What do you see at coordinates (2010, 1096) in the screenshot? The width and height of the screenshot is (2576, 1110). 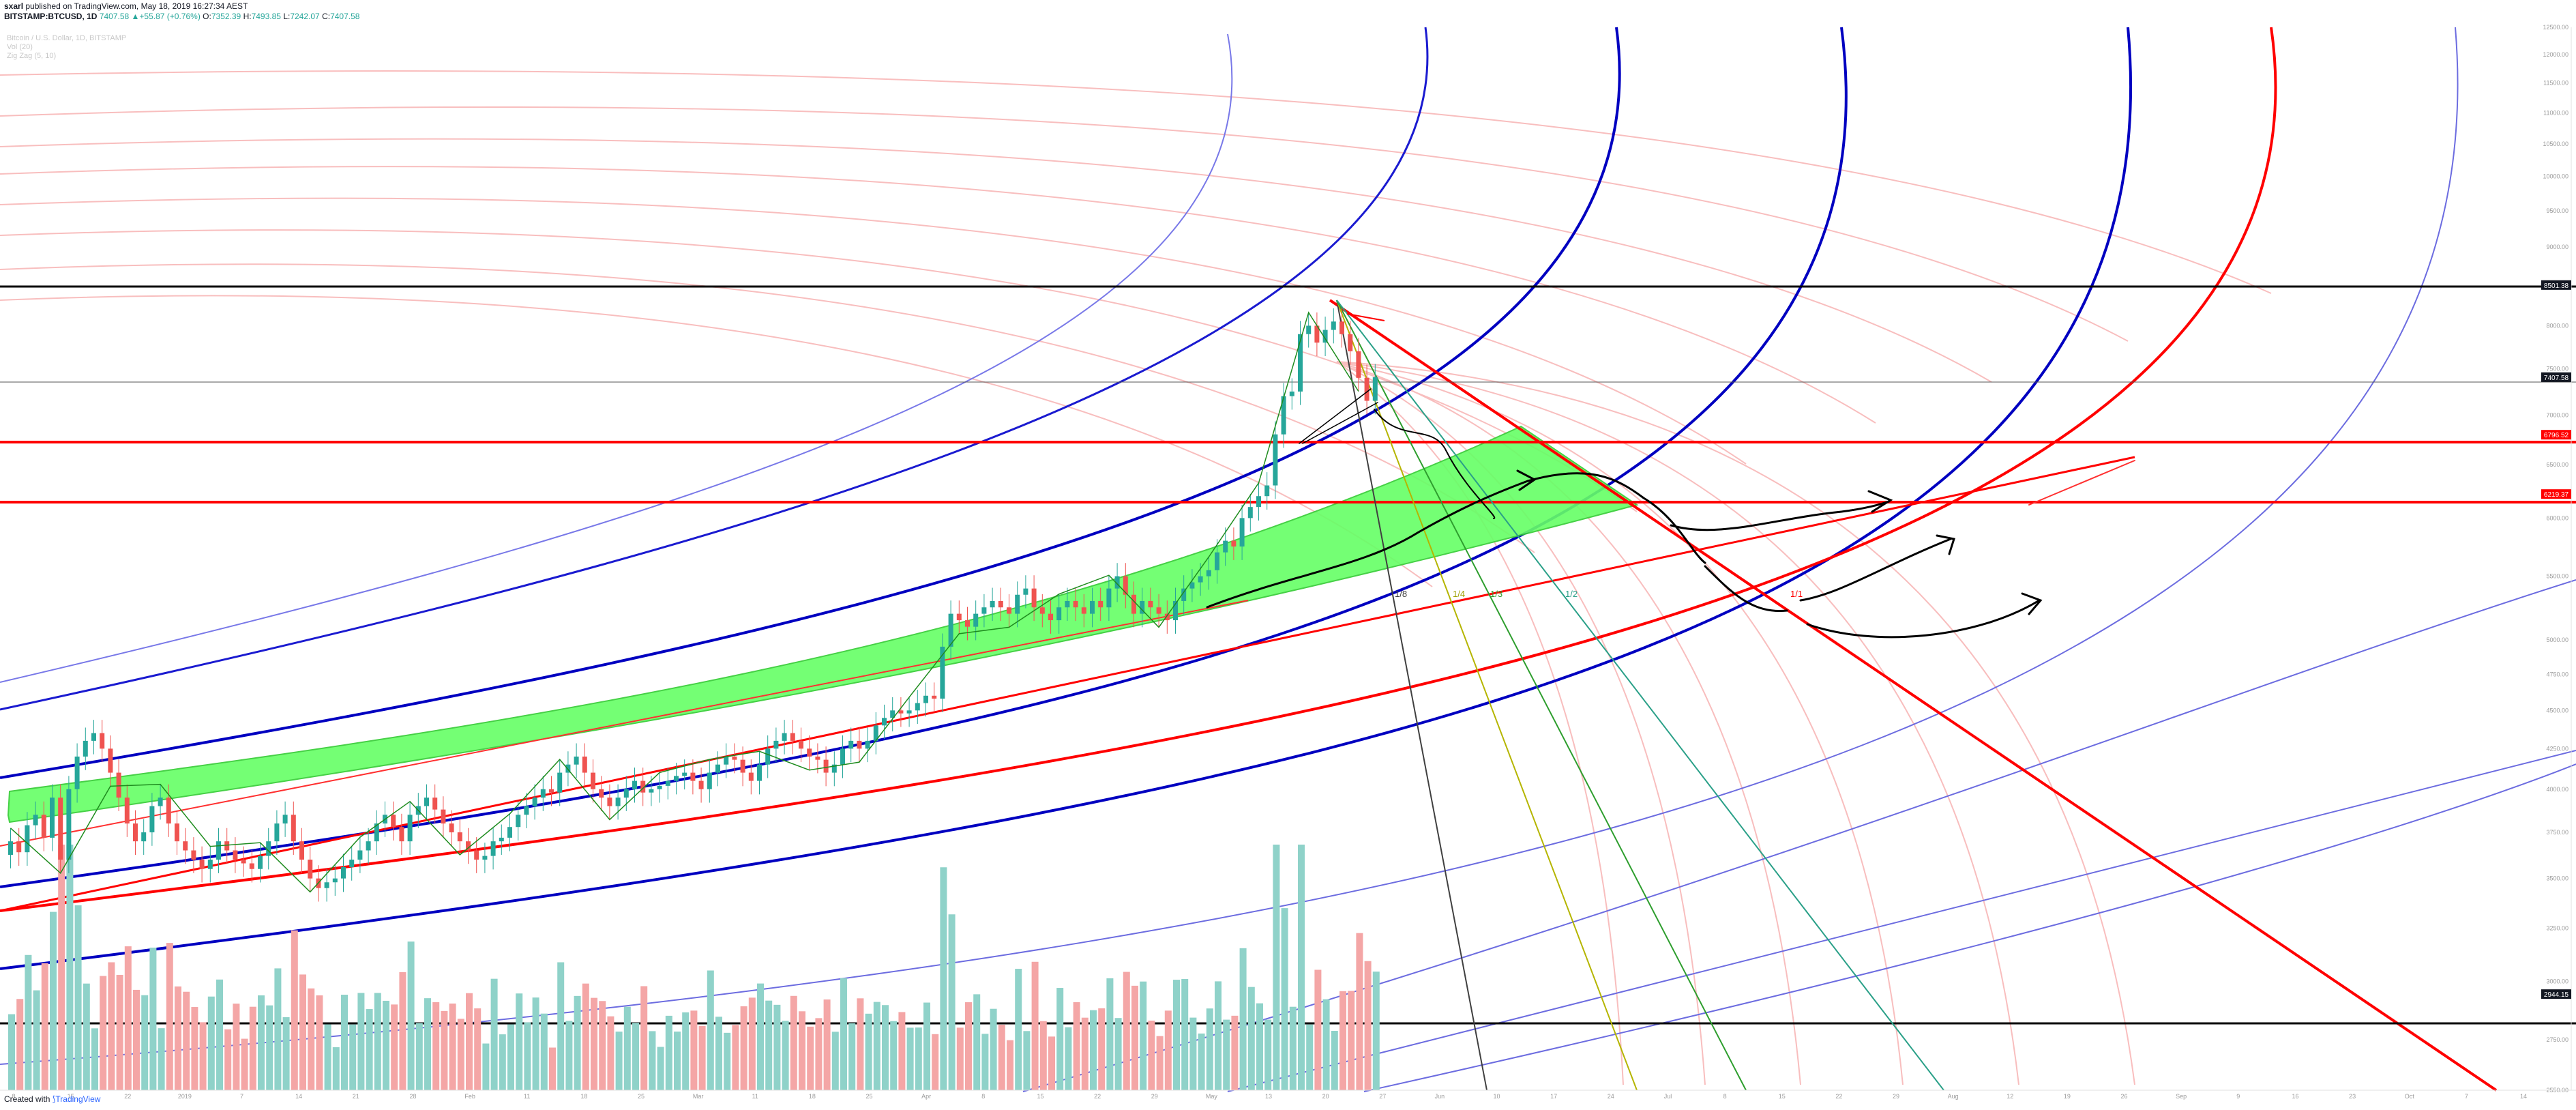 I see `time-tick: 12` at bounding box center [2010, 1096].